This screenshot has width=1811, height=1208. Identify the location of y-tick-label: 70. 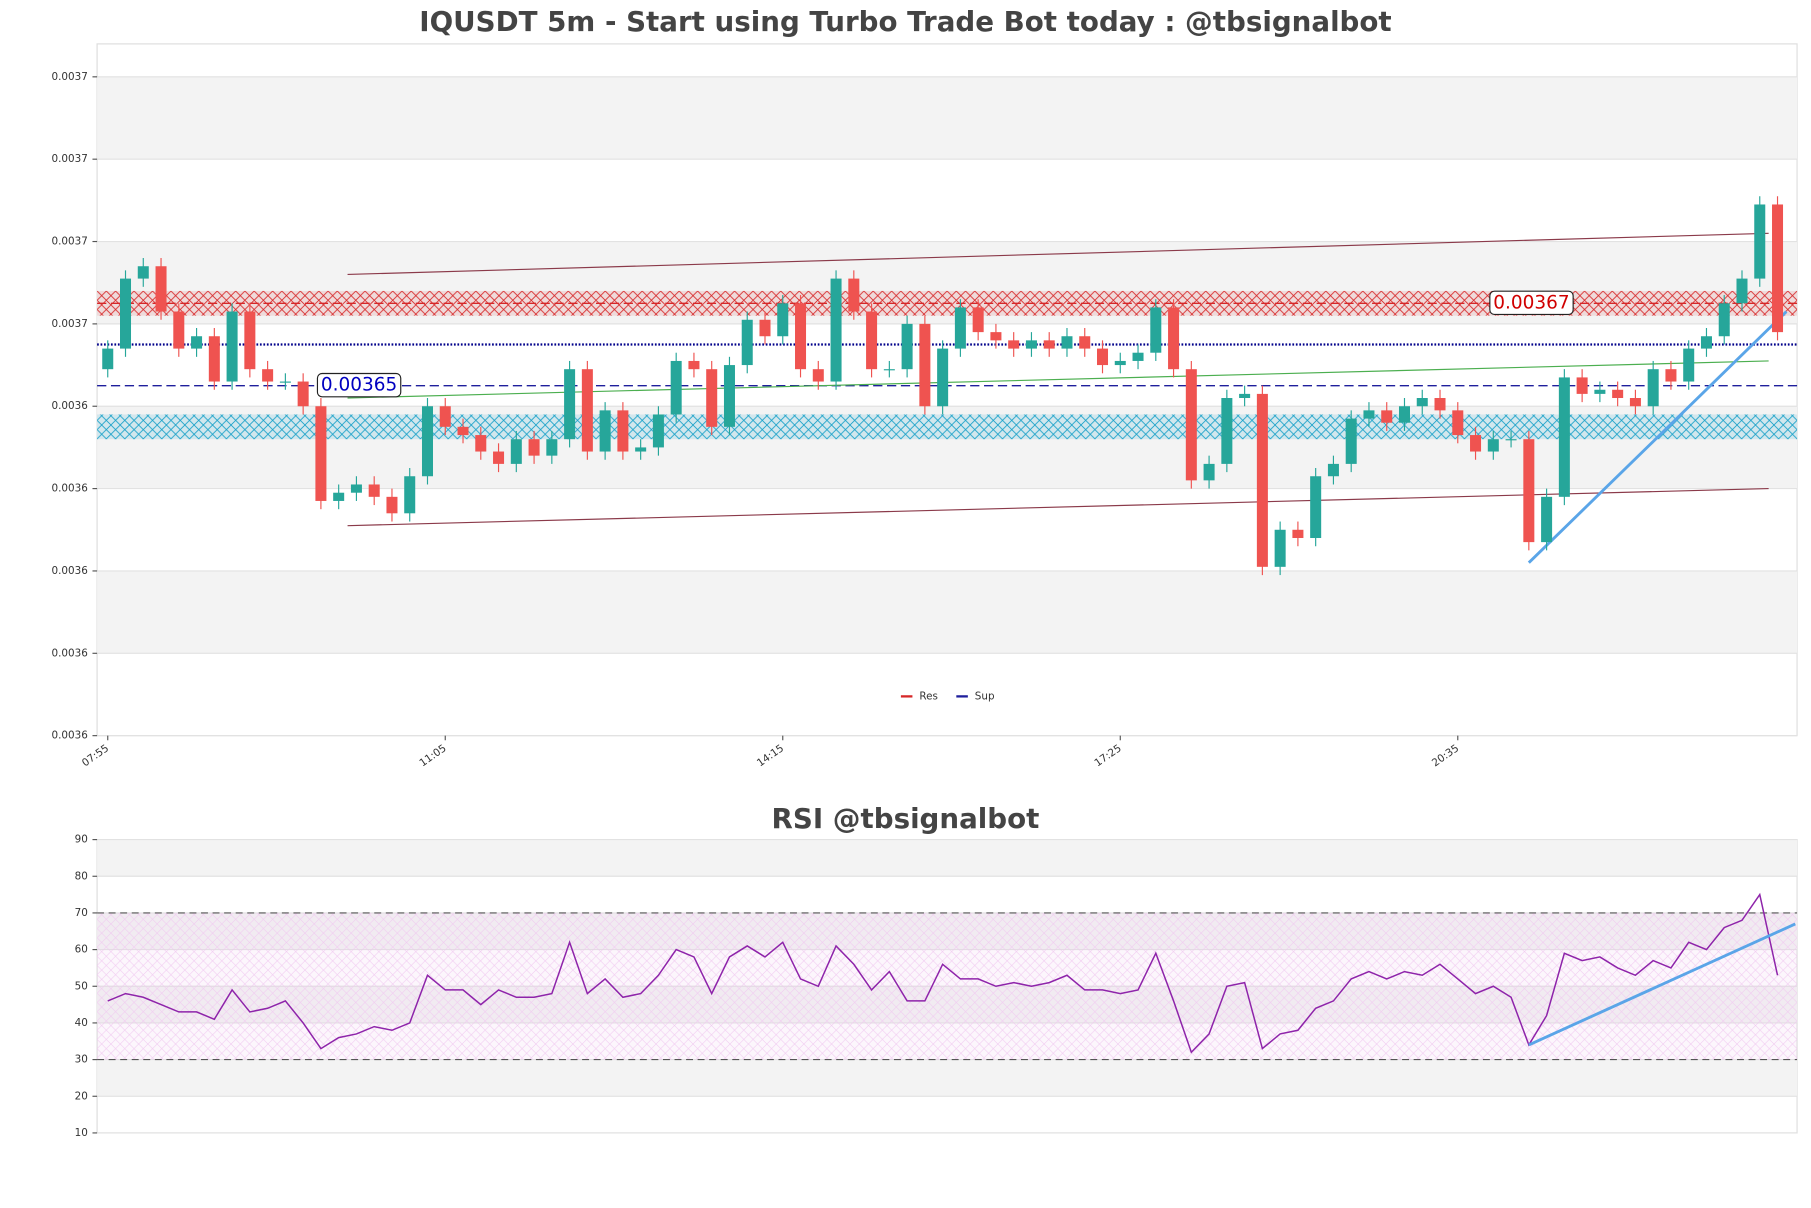
(81, 913).